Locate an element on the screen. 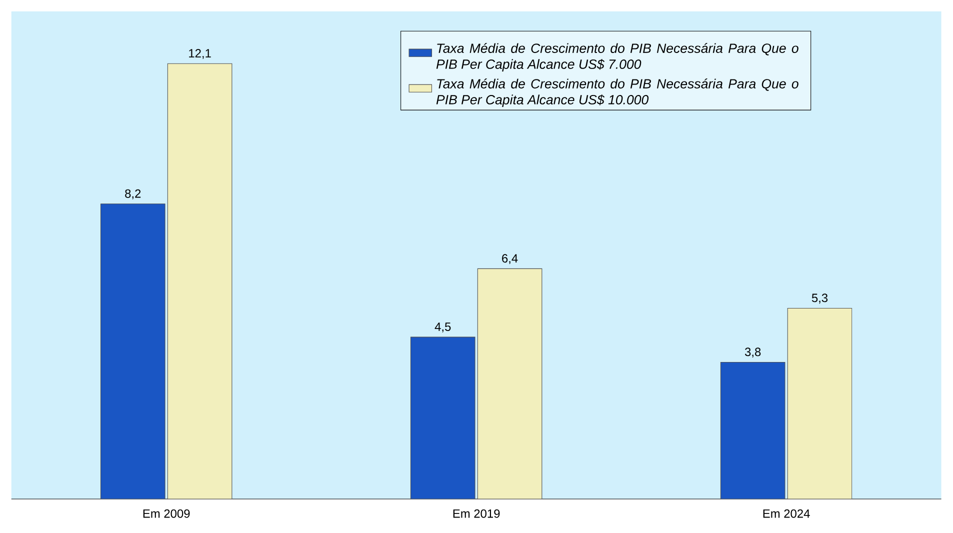 The image size is (953, 533). data-label: 6,4 is located at coordinates (510, 259).